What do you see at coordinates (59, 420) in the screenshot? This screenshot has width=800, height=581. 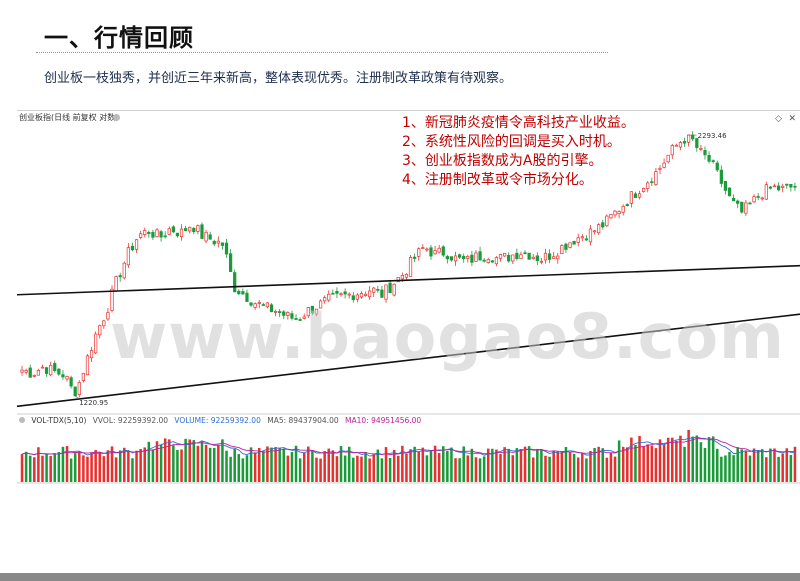 I see `volume-indicator: VOL-TDX(5,10)` at bounding box center [59, 420].